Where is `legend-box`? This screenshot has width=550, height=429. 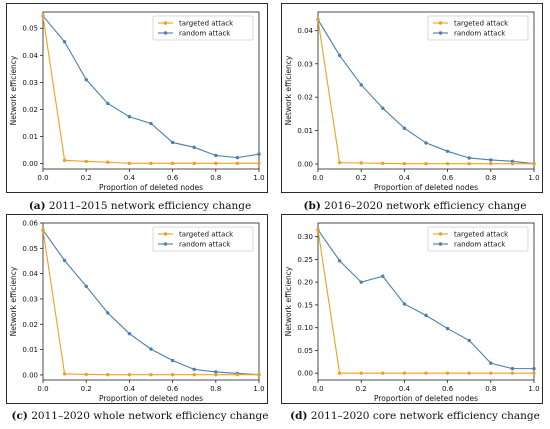
legend-box is located at coordinates (203, 28).